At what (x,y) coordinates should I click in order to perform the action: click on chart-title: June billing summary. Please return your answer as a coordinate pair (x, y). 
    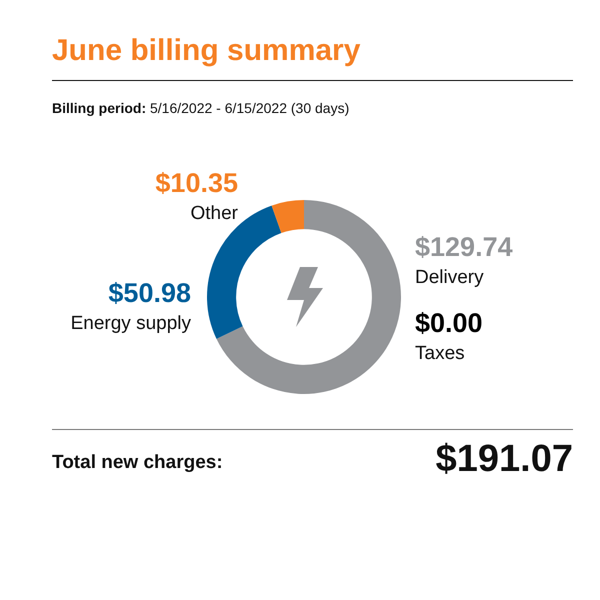
    Looking at the image, I should click on (206, 51).